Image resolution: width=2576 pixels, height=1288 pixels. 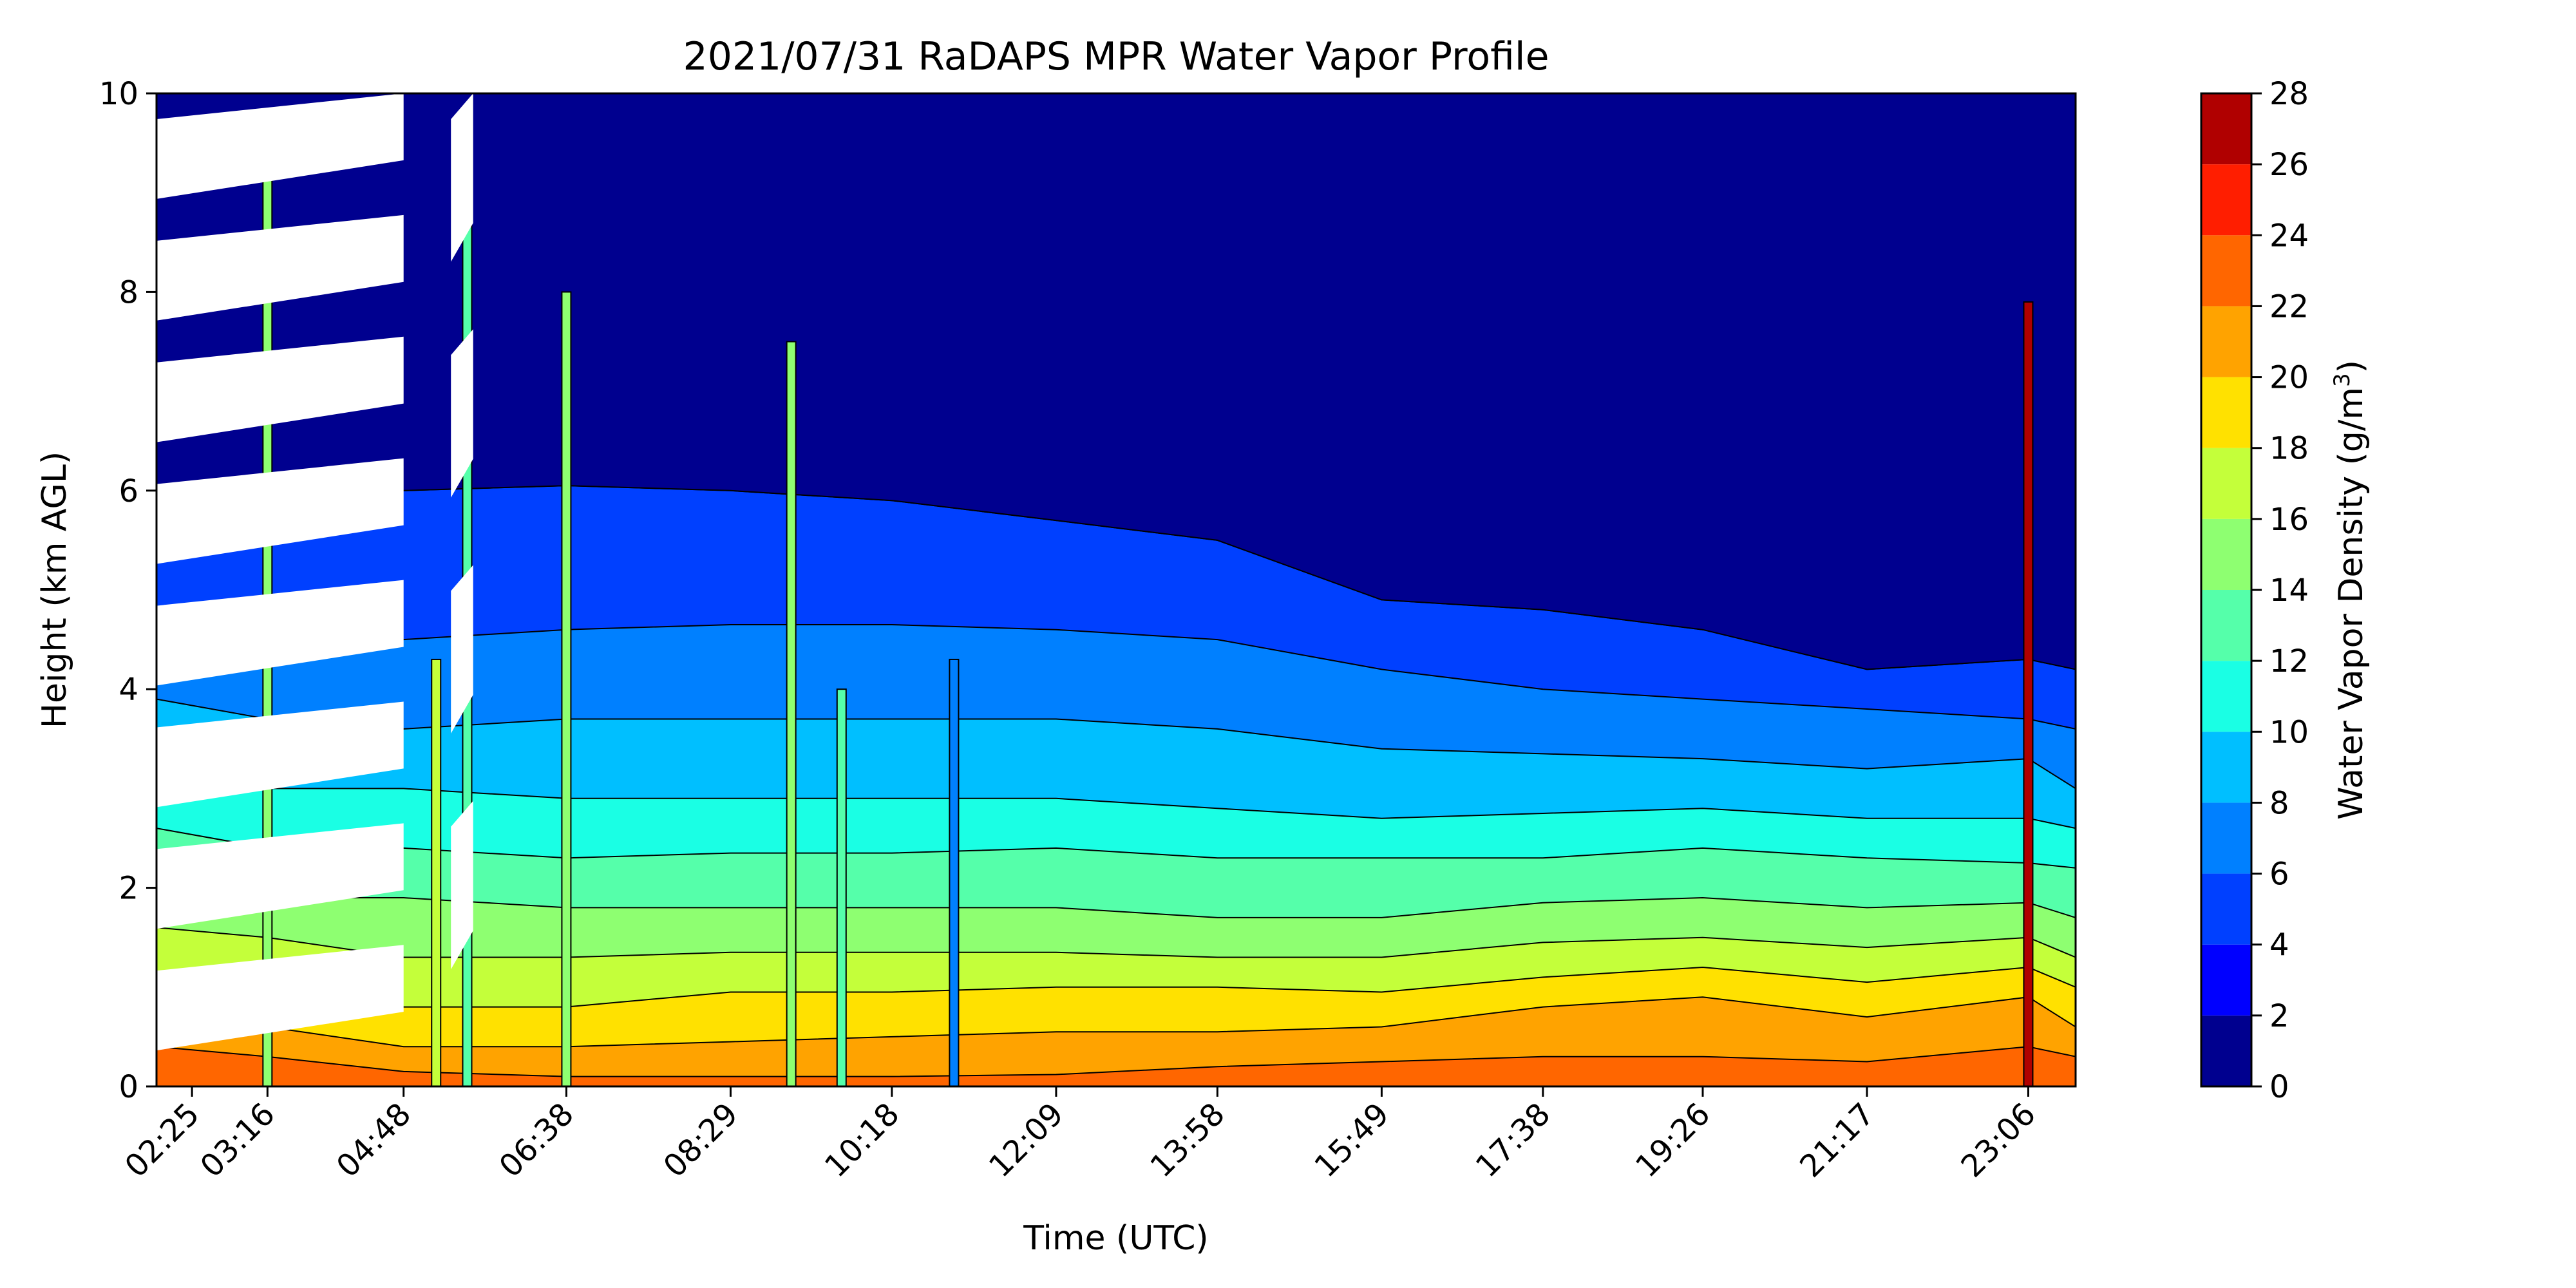 What do you see at coordinates (2279, 1016) in the screenshot?
I see `colorbar-tick-label: 2` at bounding box center [2279, 1016].